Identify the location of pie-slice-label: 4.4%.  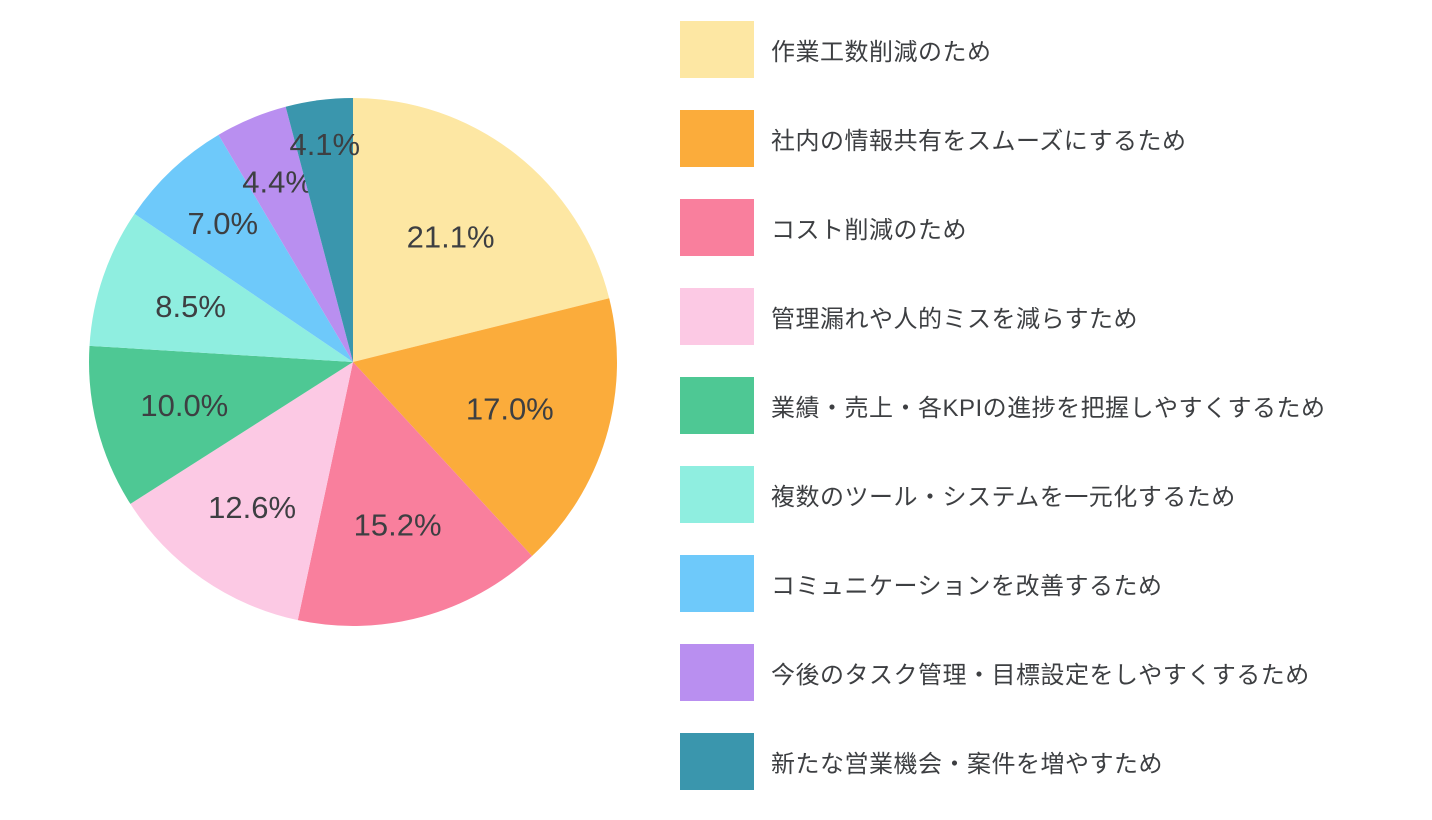
(277, 181).